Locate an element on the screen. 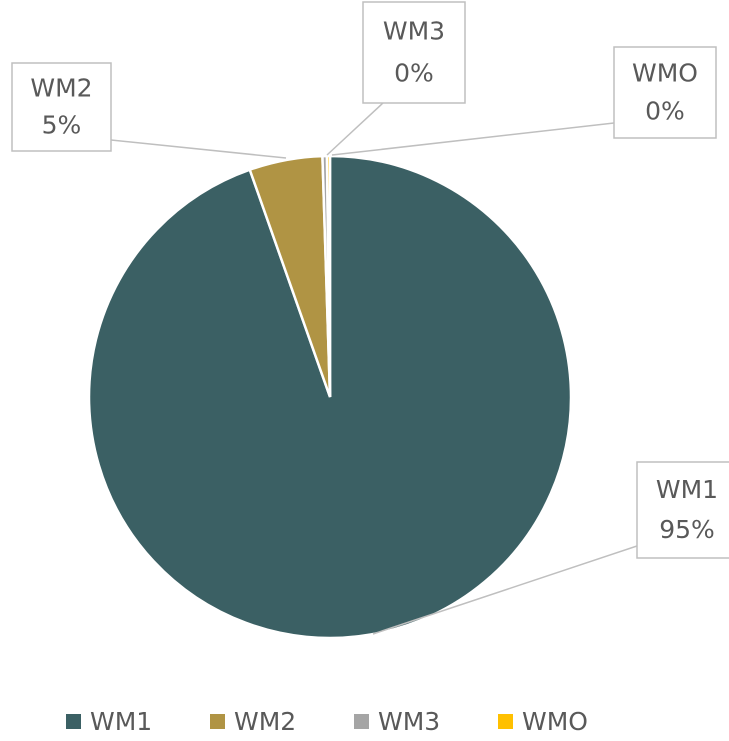 Image resolution: width=729 pixels, height=741 pixels. data-label-name: WM2 is located at coordinates (61, 87).